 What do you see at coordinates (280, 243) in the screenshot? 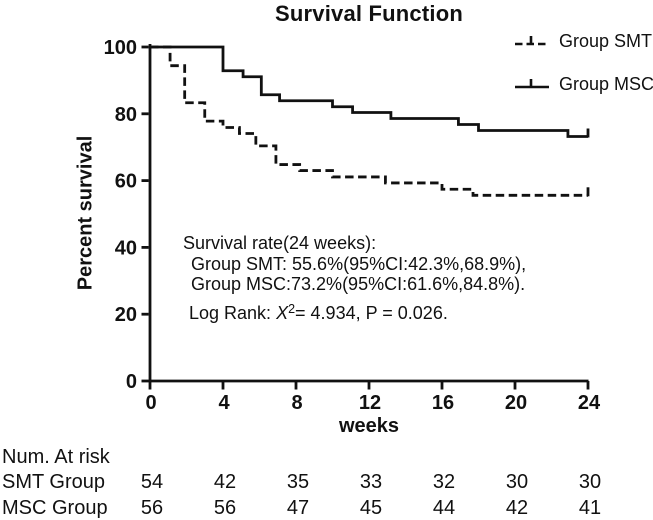
I see `annotation-line-1: Survival rate(24 weeks):` at bounding box center [280, 243].